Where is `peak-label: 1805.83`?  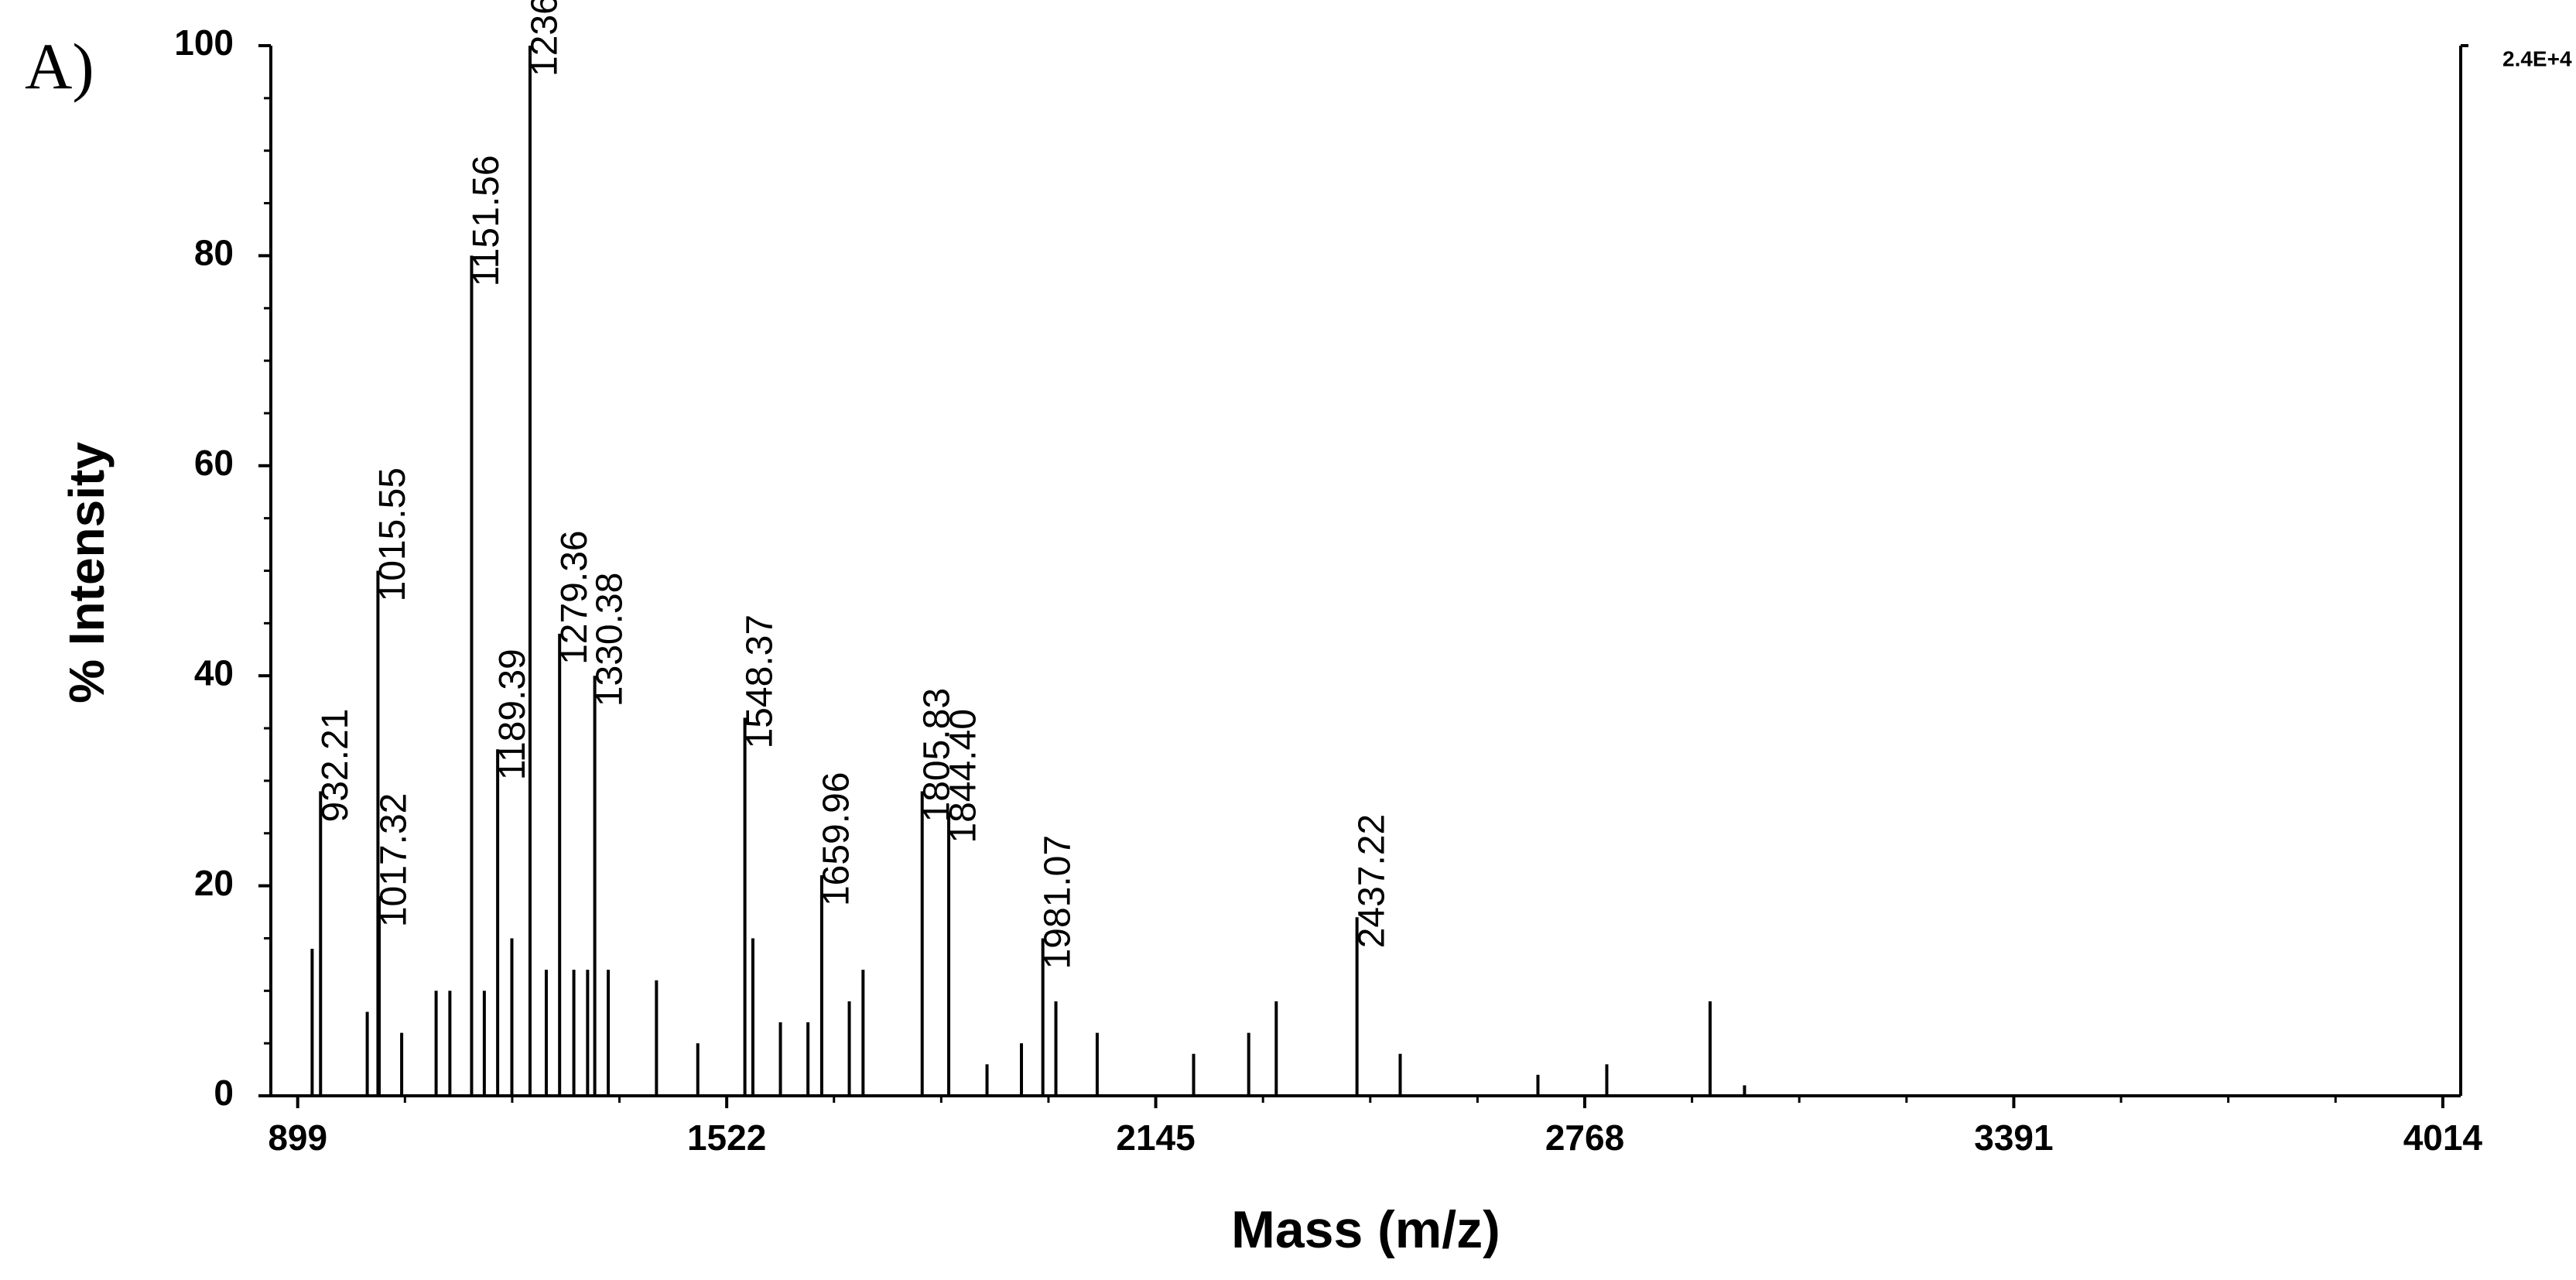 peak-label: 1805.83 is located at coordinates (936, 755).